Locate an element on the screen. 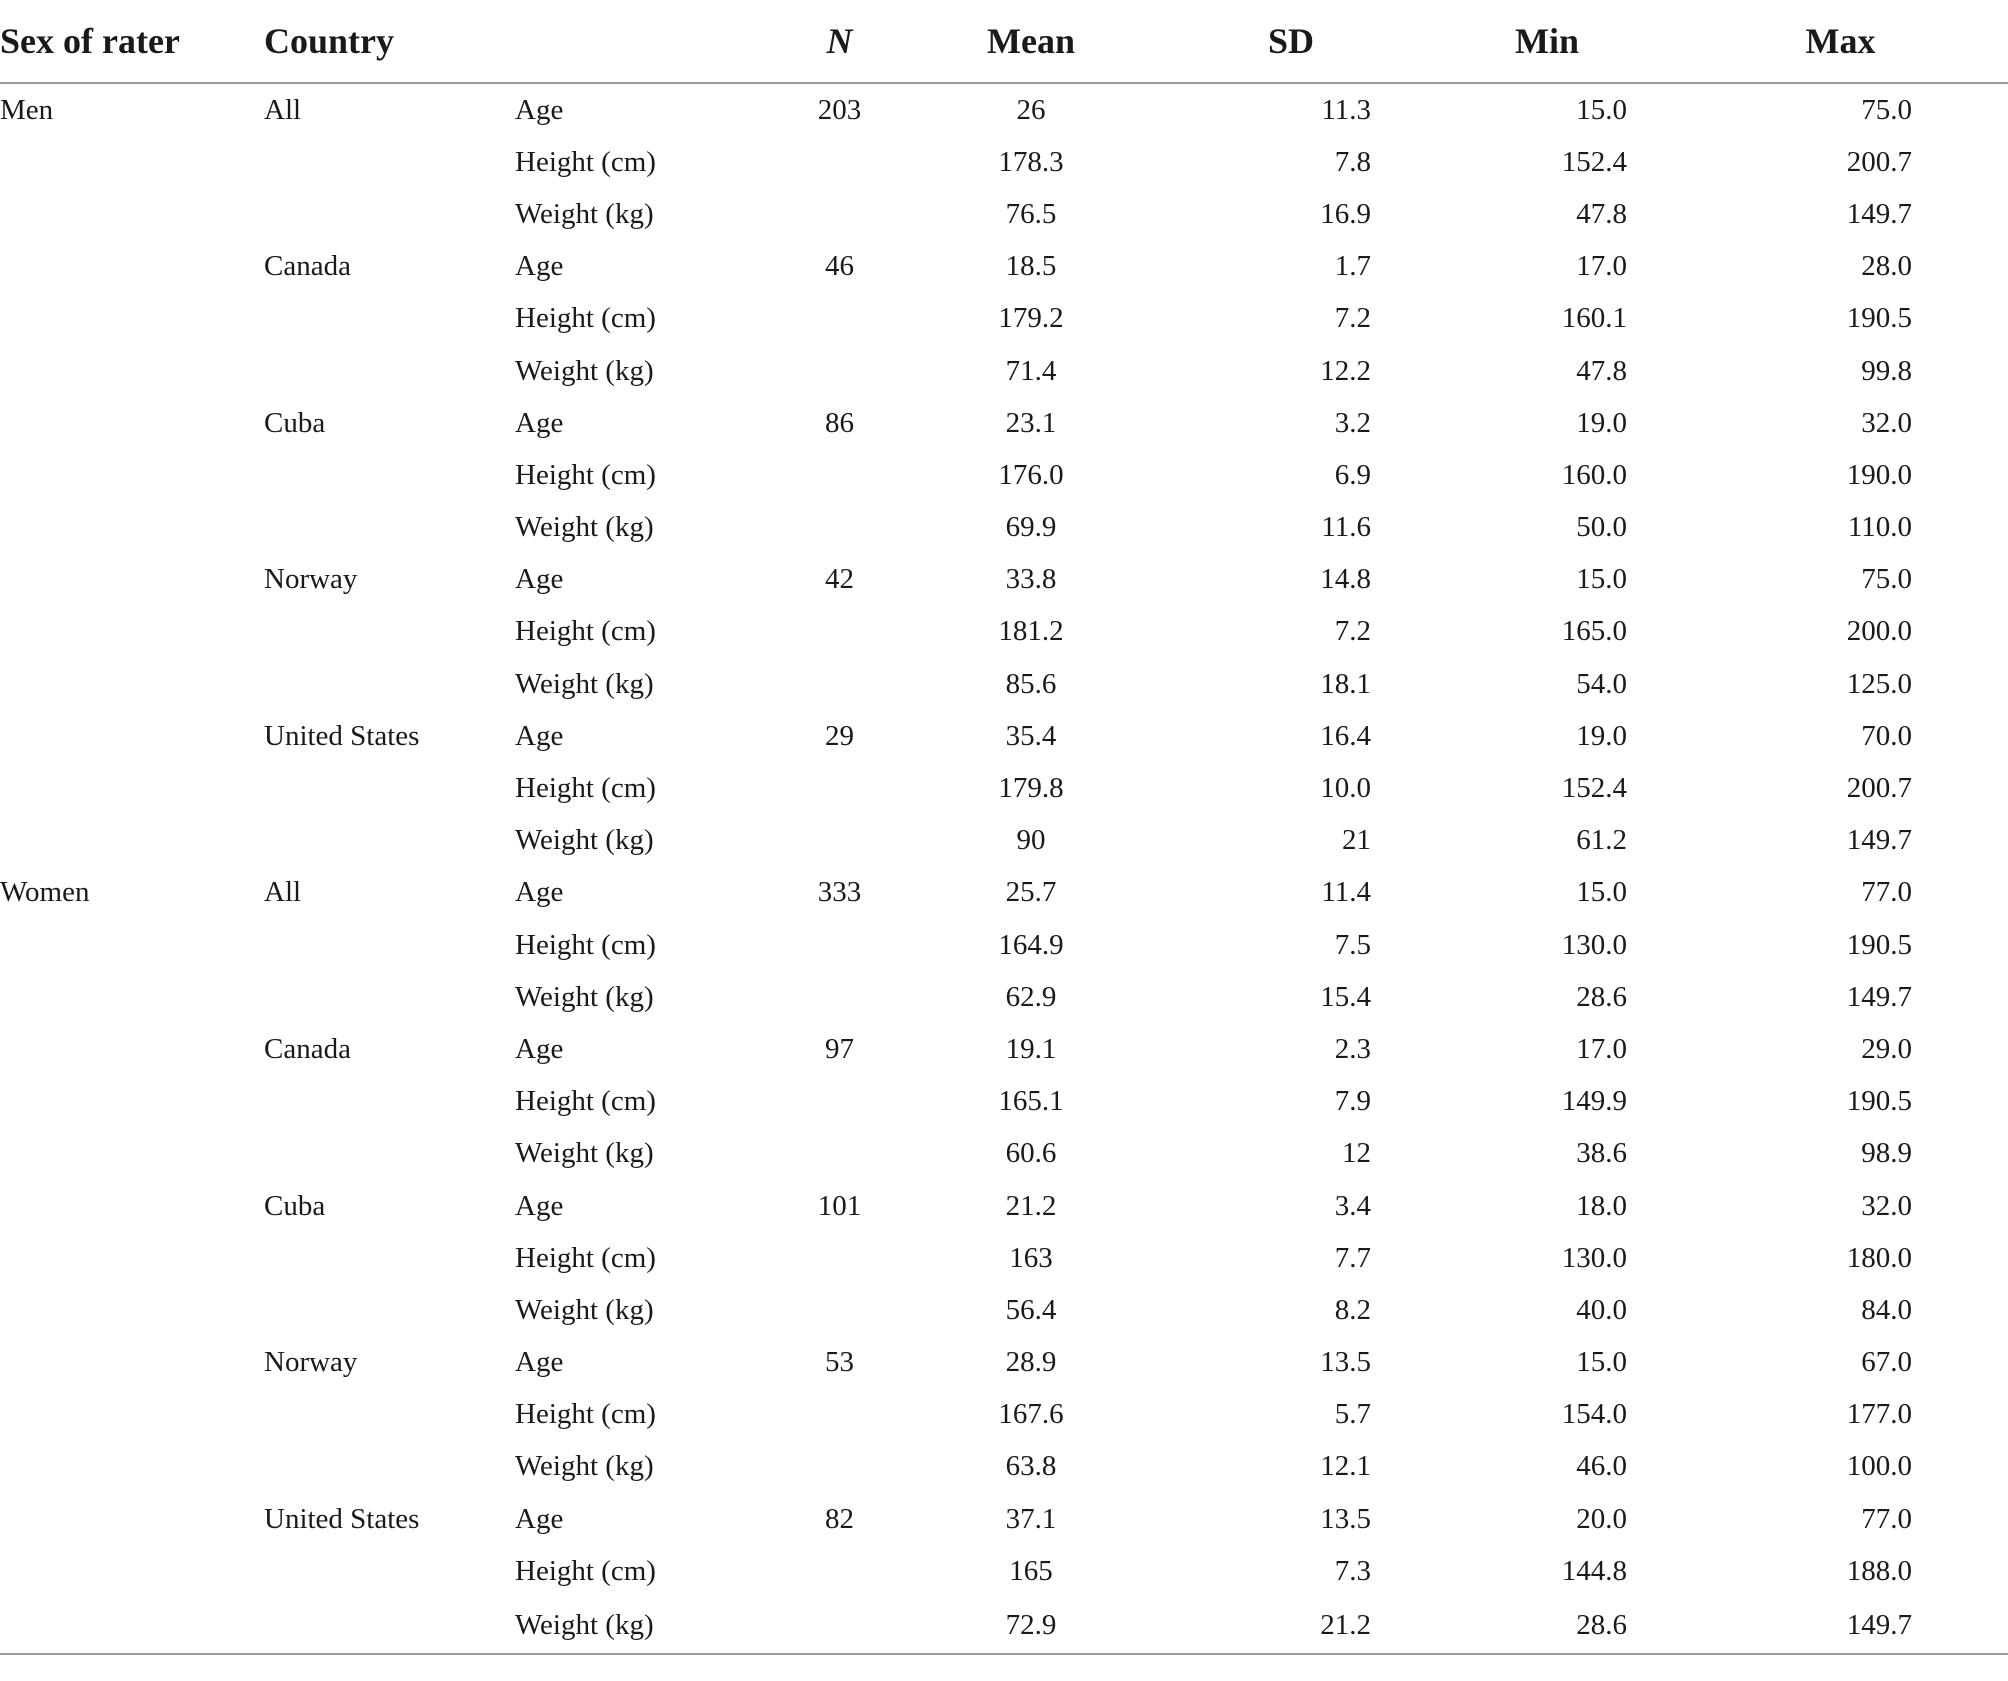 The width and height of the screenshot is (2008, 1681). country-cell: Cuba is located at coordinates (295, 1205).